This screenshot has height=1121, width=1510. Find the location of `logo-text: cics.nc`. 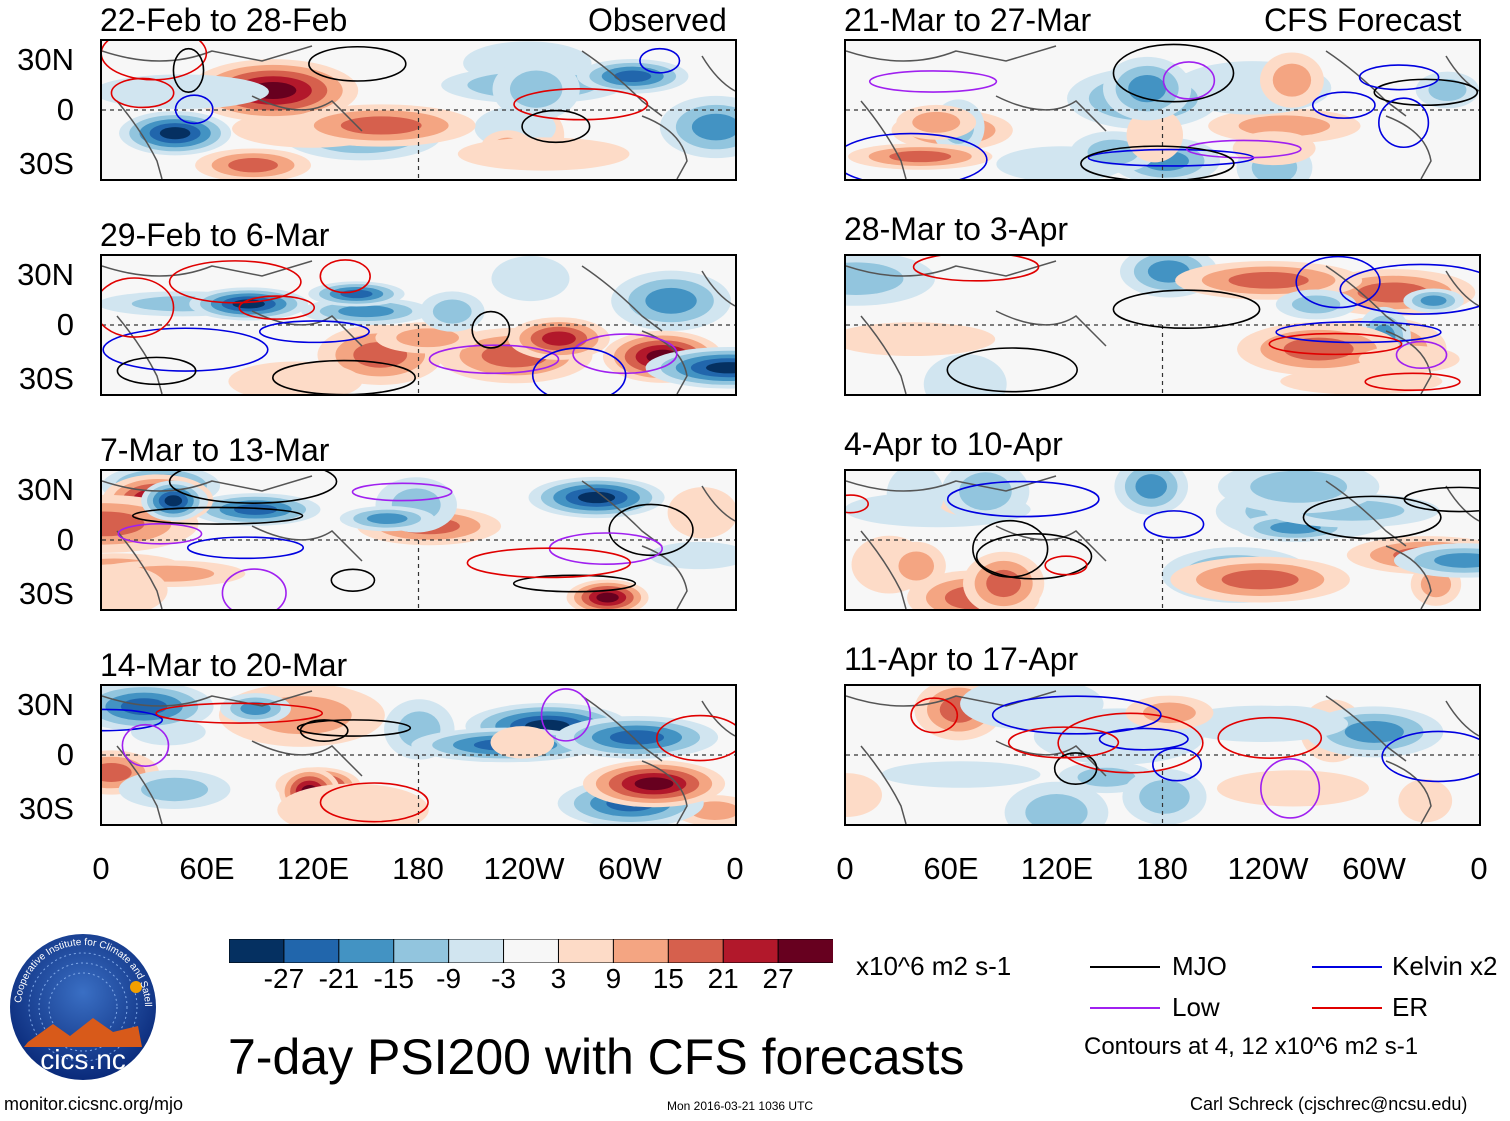

logo-text: cics.nc is located at coordinates (83, 1059).